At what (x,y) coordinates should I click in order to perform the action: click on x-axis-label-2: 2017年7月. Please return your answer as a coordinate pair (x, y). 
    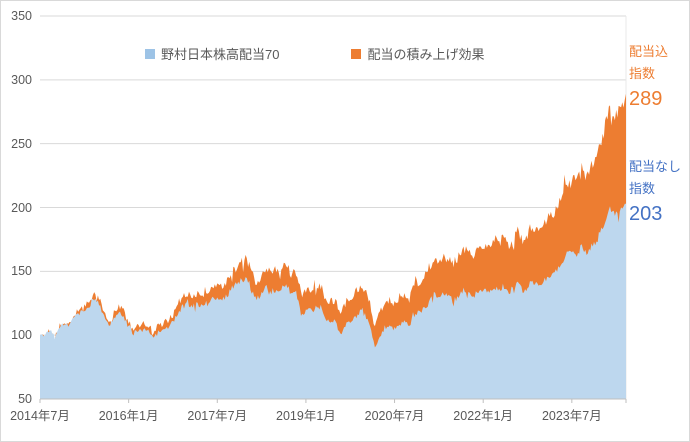
    Looking at the image, I should click on (217, 416).